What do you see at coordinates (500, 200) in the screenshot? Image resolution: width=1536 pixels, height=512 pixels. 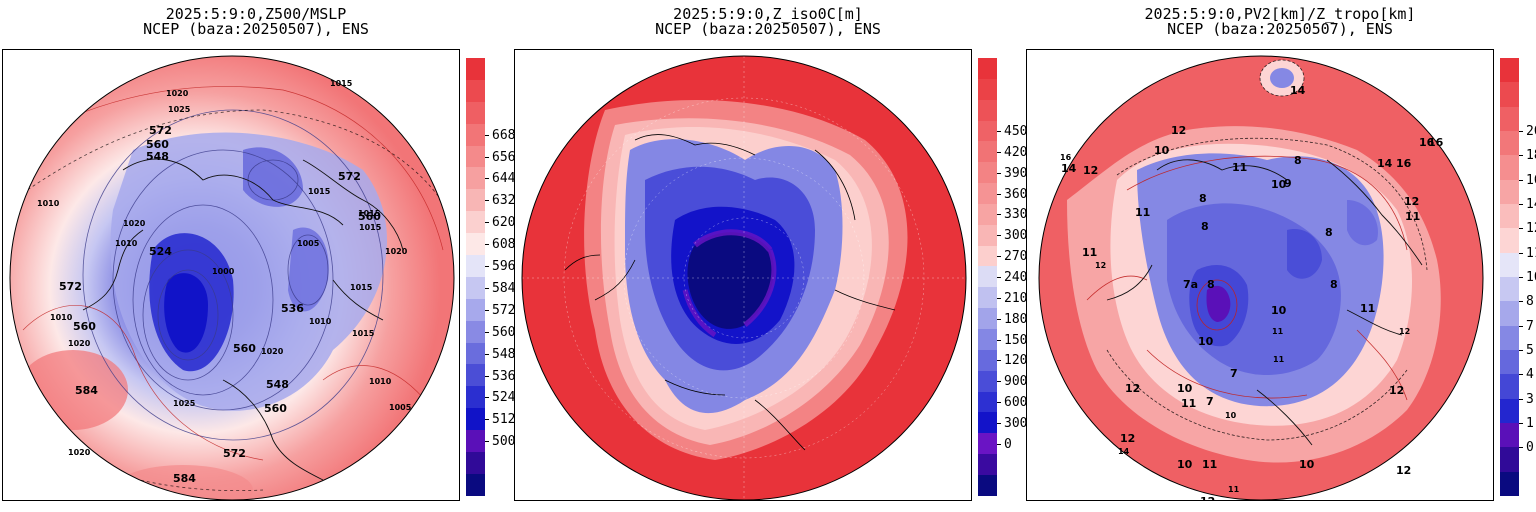 I see `colorbar-tick-label: 632` at bounding box center [500, 200].